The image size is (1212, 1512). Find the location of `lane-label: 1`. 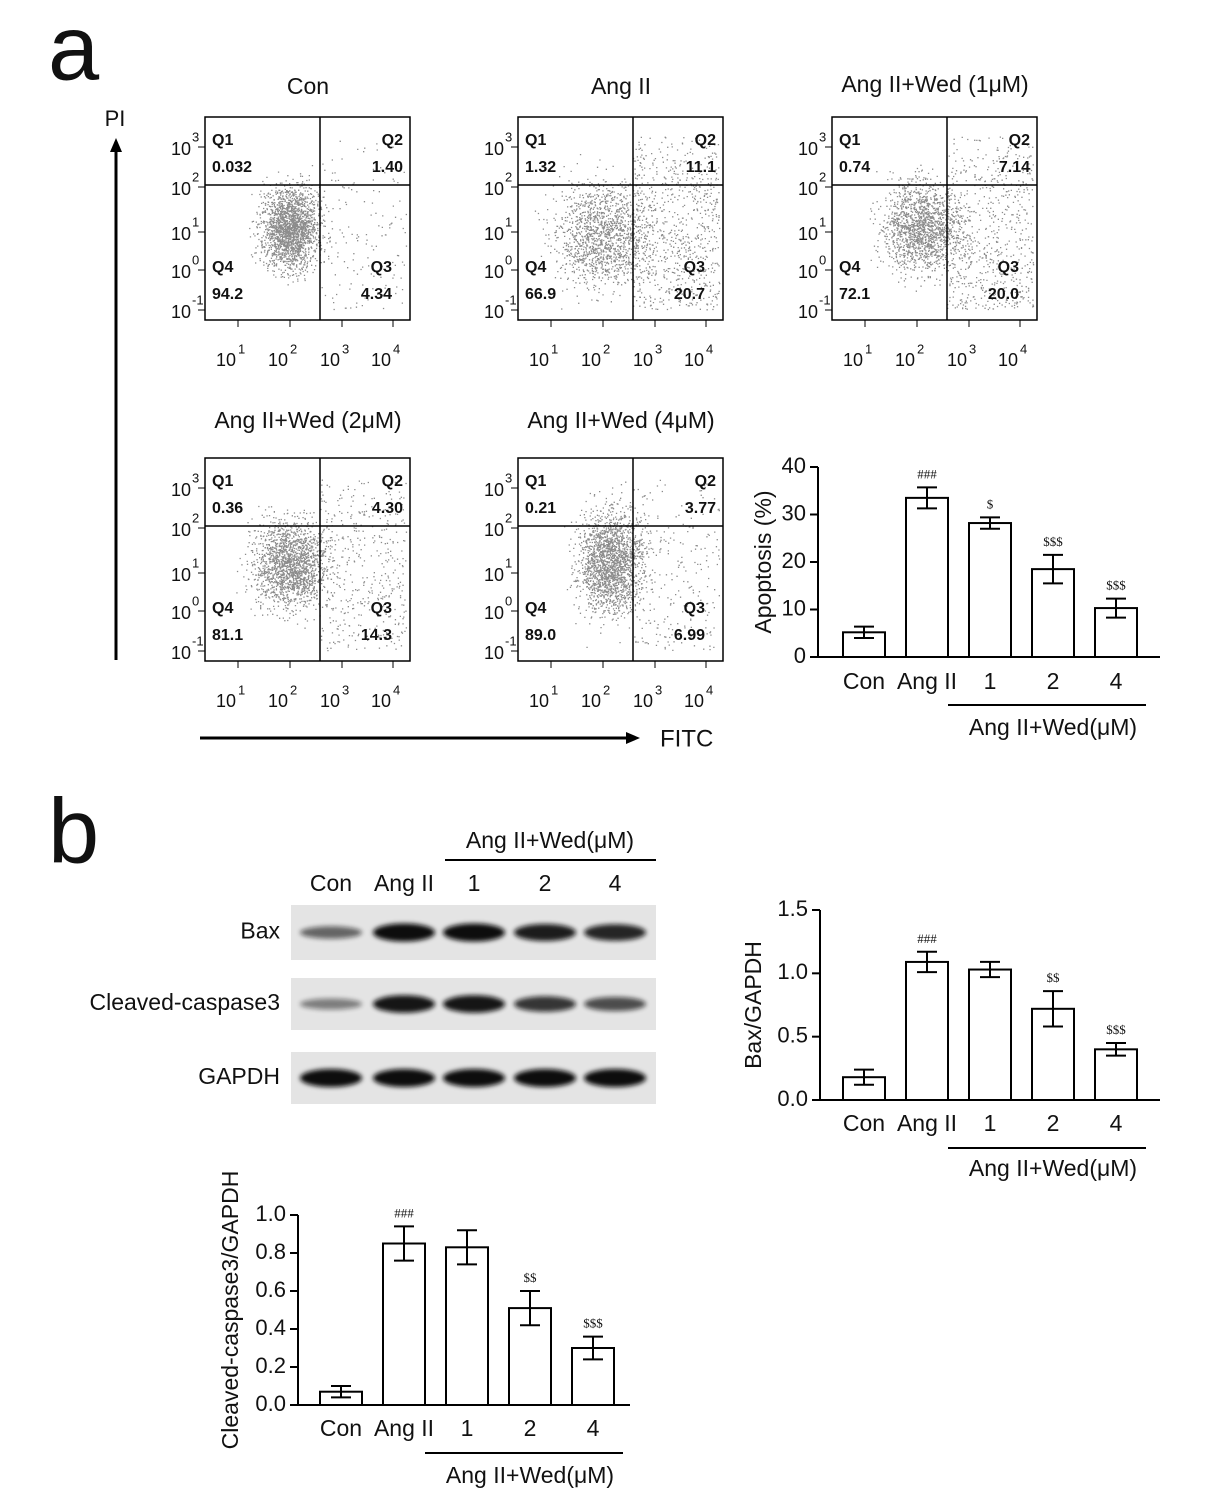

lane-label: 1 is located at coordinates (474, 883).